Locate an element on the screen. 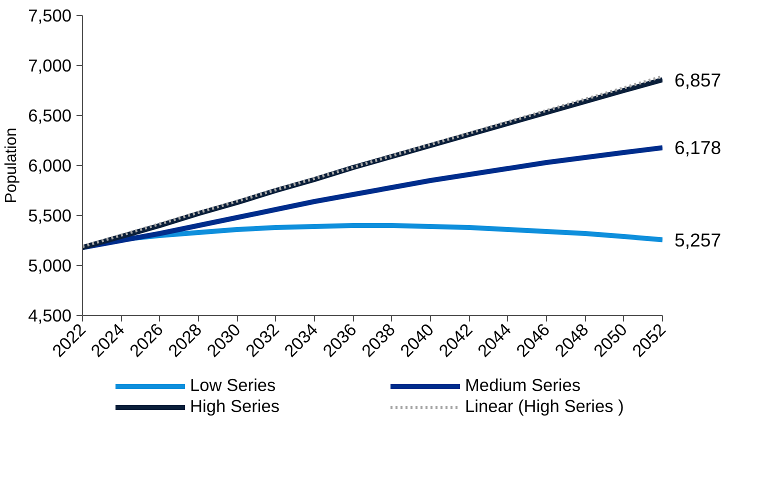 Image resolution: width=771 pixels, height=503 pixels. data-label: 6,857 is located at coordinates (698, 79).